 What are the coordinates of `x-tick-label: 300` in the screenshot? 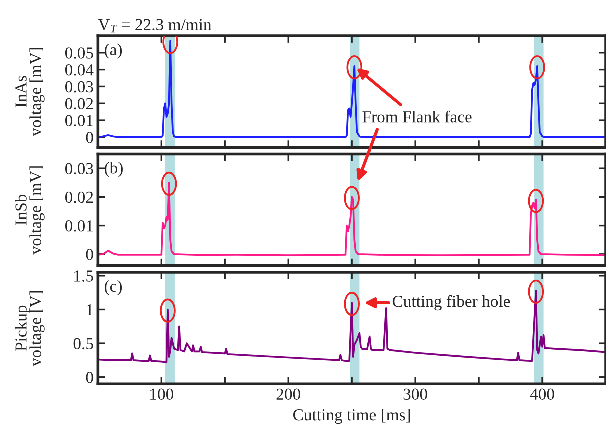 It's located at (416, 394).